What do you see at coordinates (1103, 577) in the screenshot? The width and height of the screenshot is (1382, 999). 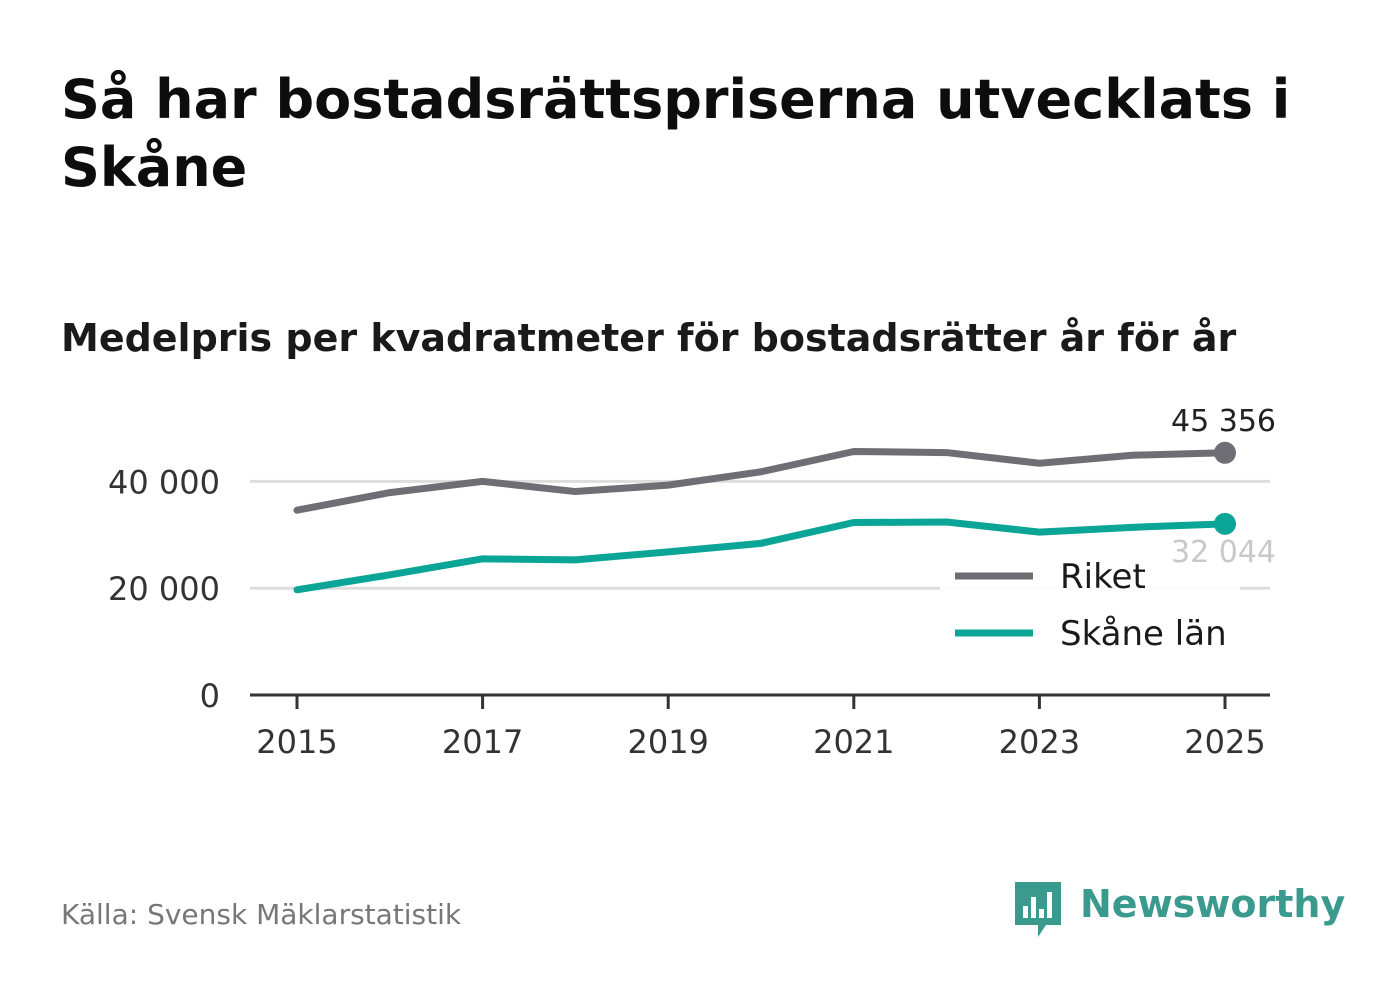 I see `legend-label: Riket` at bounding box center [1103, 577].